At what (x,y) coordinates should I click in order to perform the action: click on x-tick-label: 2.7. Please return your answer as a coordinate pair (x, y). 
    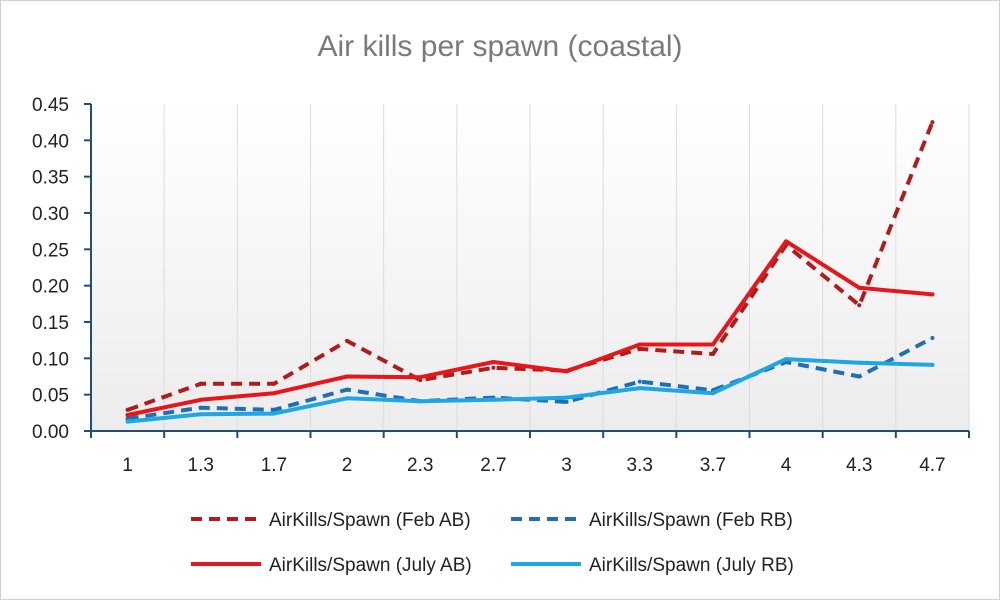
    Looking at the image, I should click on (493, 465).